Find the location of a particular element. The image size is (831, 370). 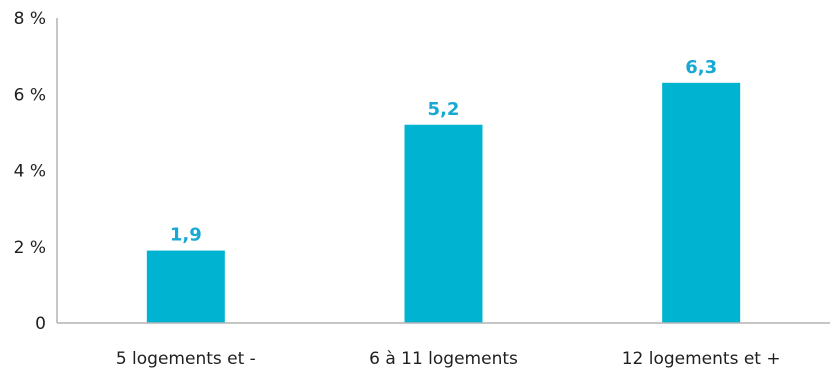

y-tick-label: 4 % is located at coordinates (30, 172).